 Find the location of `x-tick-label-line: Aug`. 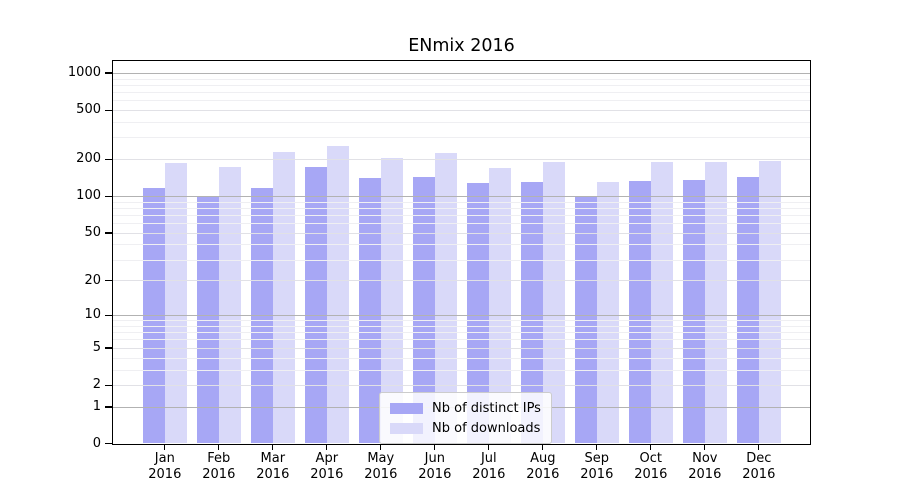

x-tick-label-line: Aug is located at coordinates (543, 458).